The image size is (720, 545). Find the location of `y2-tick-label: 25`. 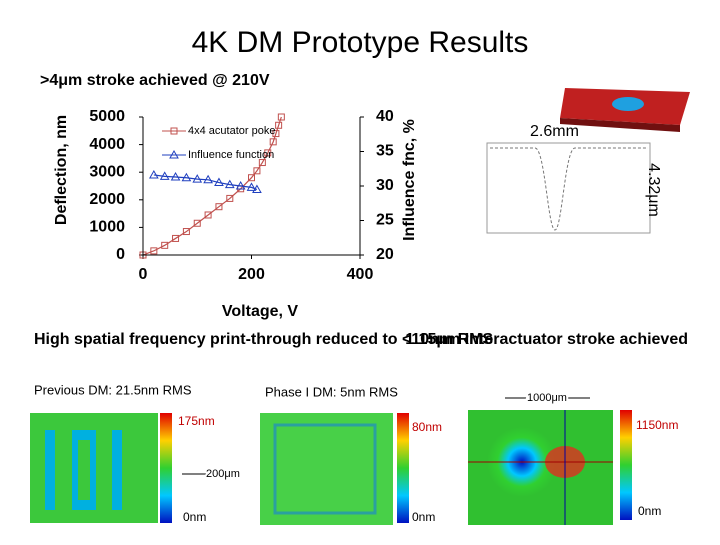

y2-tick-label: 25 is located at coordinates (385, 220).